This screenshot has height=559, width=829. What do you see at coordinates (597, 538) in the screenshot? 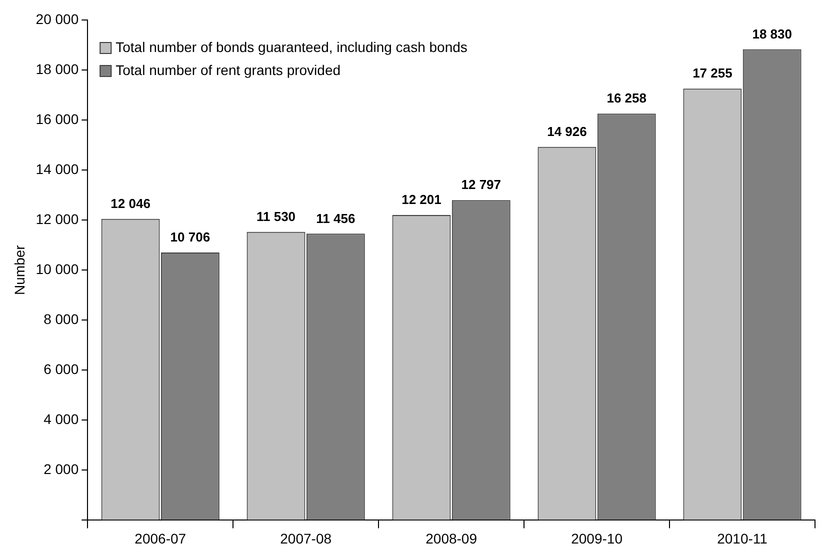
I see `x-tick-label: 2009-10` at bounding box center [597, 538].